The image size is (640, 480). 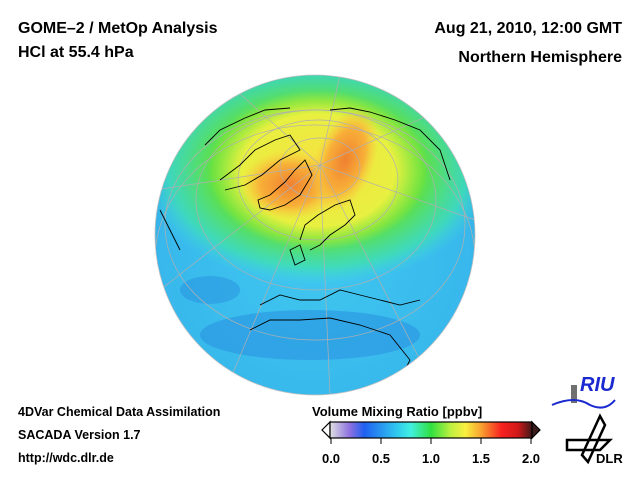 I want to click on title-datetime: Aug 21, 2010, 12:00 GMT, so click(x=528, y=28).